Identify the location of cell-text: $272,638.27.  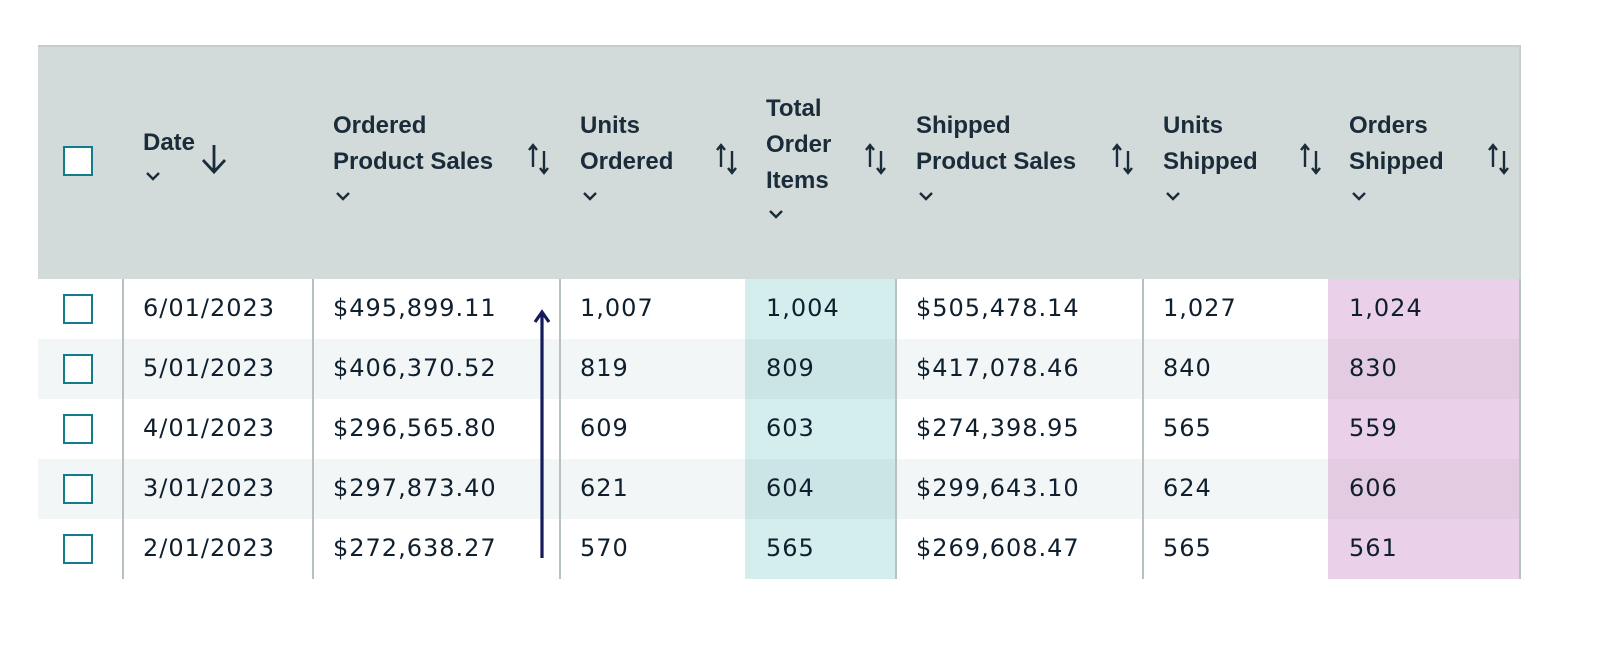
(415, 548).